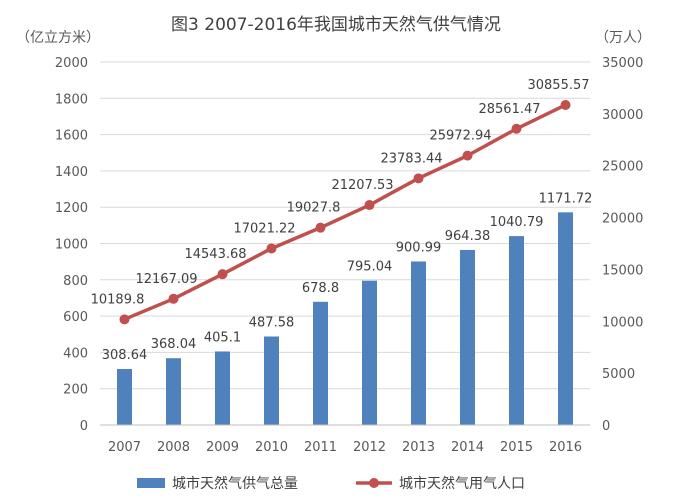  Describe the element at coordinates (468, 236) in the screenshot. I see `bar-value-label: 964.38` at that location.